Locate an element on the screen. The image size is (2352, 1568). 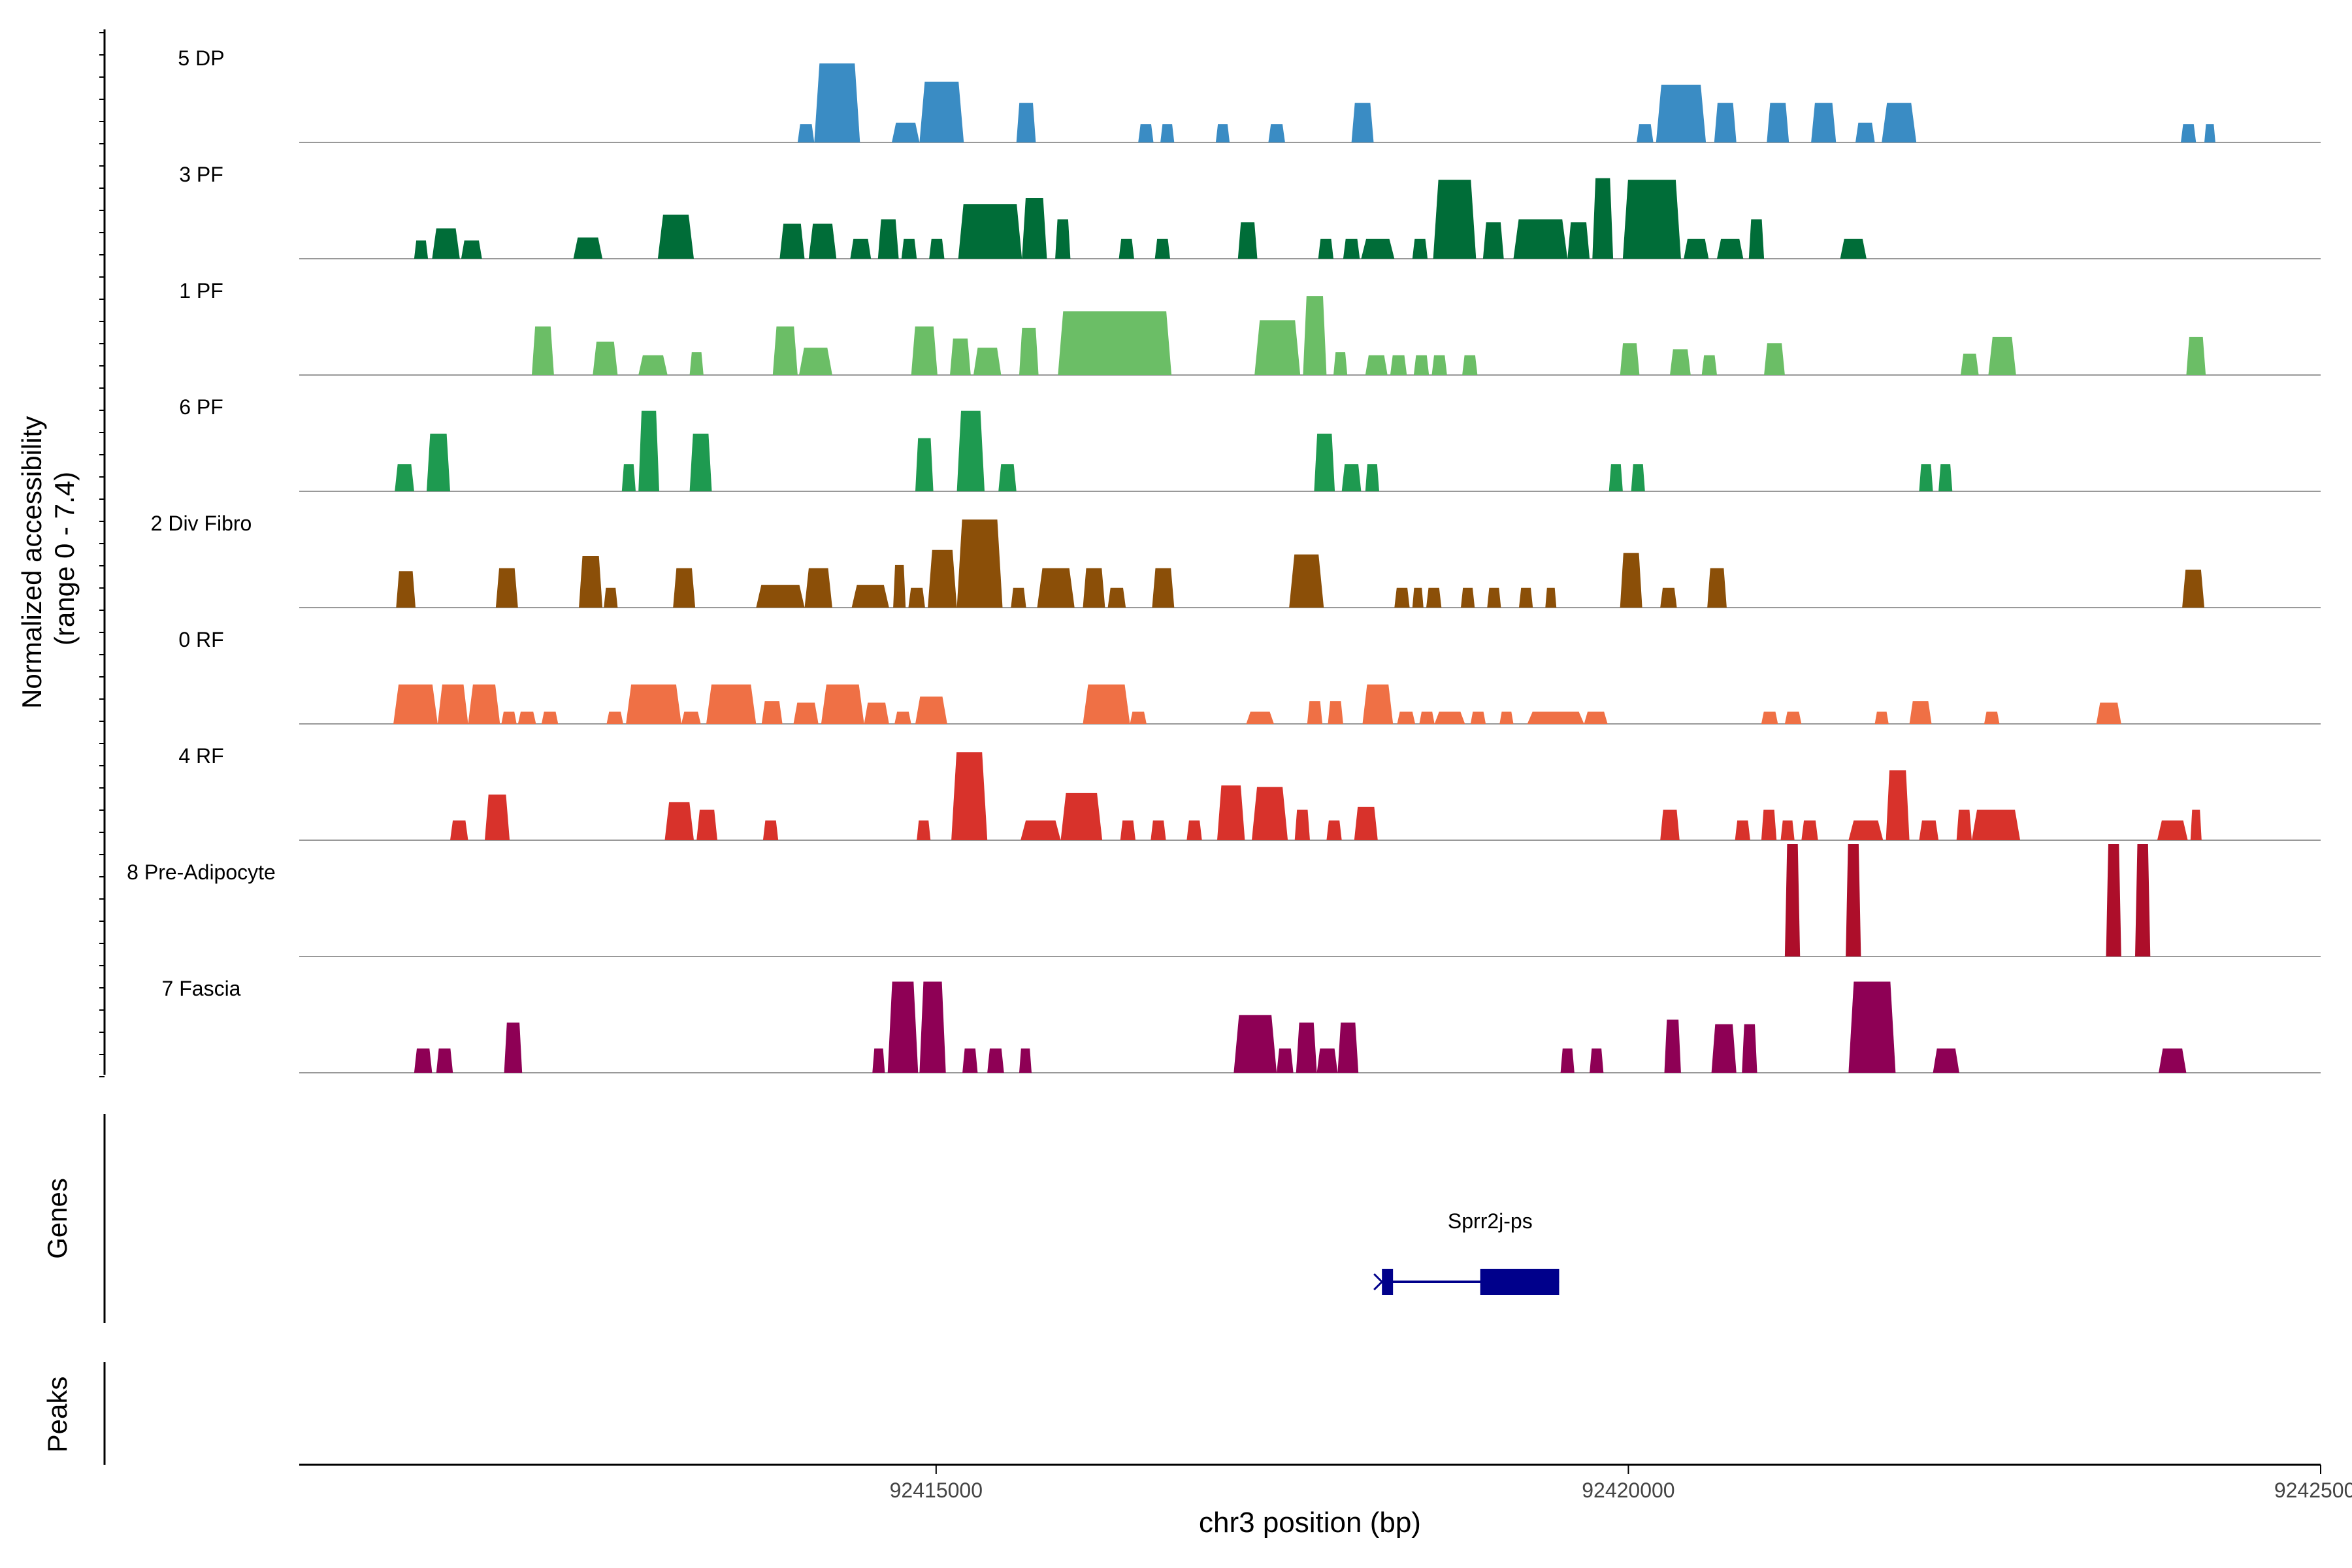
y-axis-label: Normalized accessibility (range 0 - 7.4) is located at coordinates (48, 558).